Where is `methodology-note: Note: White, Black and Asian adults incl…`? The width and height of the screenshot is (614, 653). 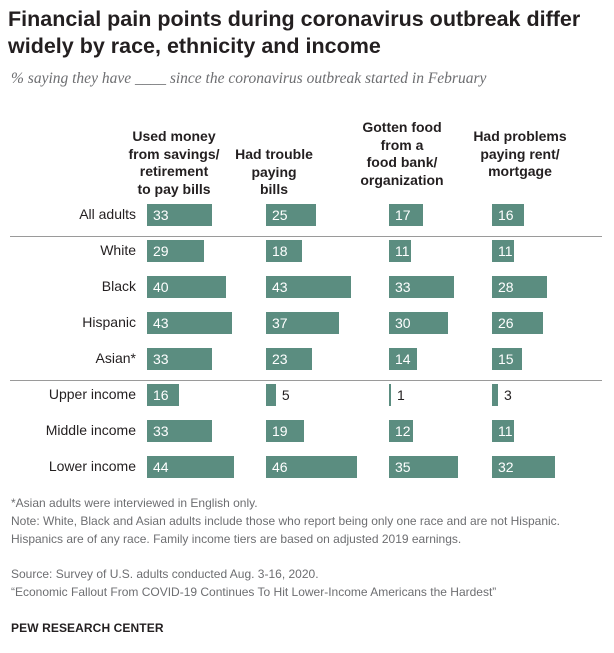 methodology-note: Note: White, Black and Asian adults incl… is located at coordinates (285, 530).